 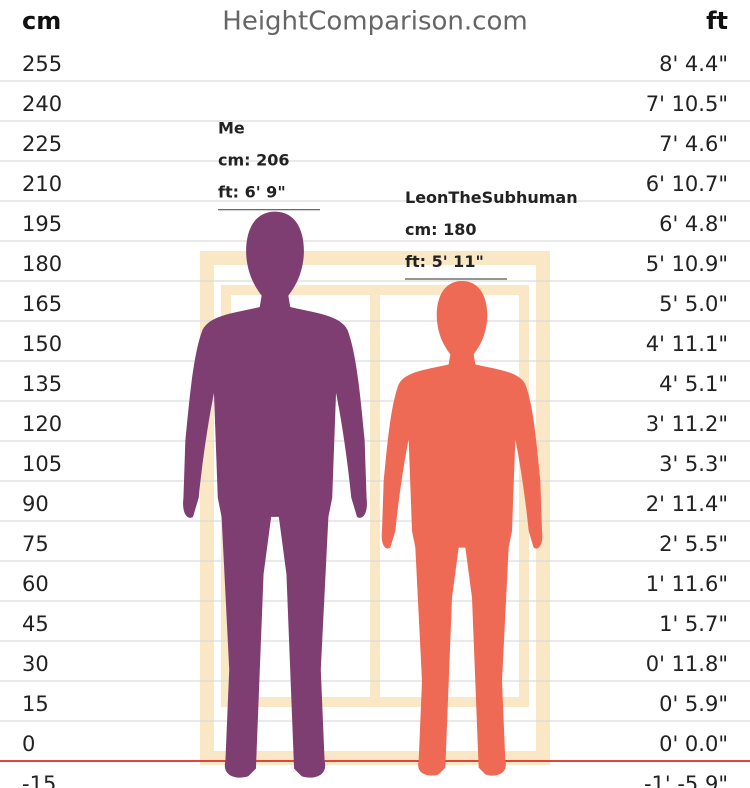 I want to click on y2-tick-label: 0' 11.8", so click(x=687, y=664).